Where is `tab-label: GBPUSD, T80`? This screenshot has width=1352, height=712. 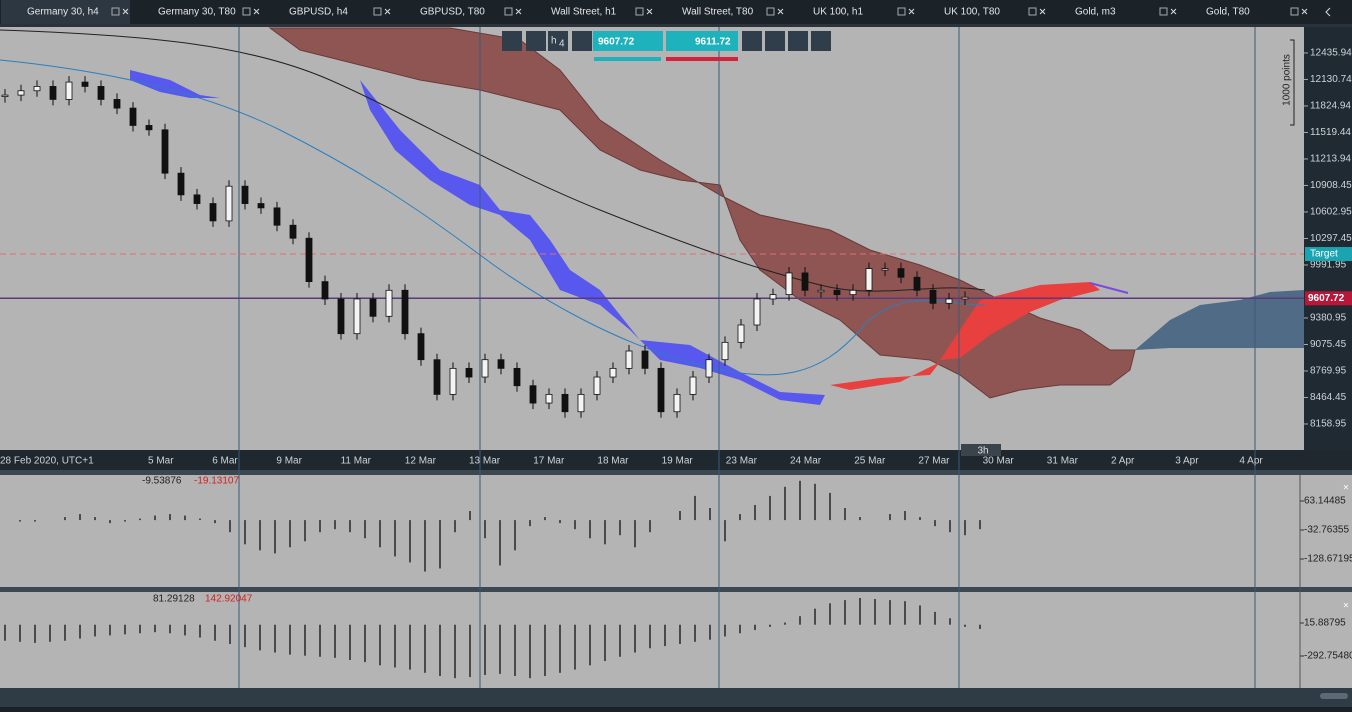
tab-label: GBPUSD, T80 is located at coordinates (452, 12).